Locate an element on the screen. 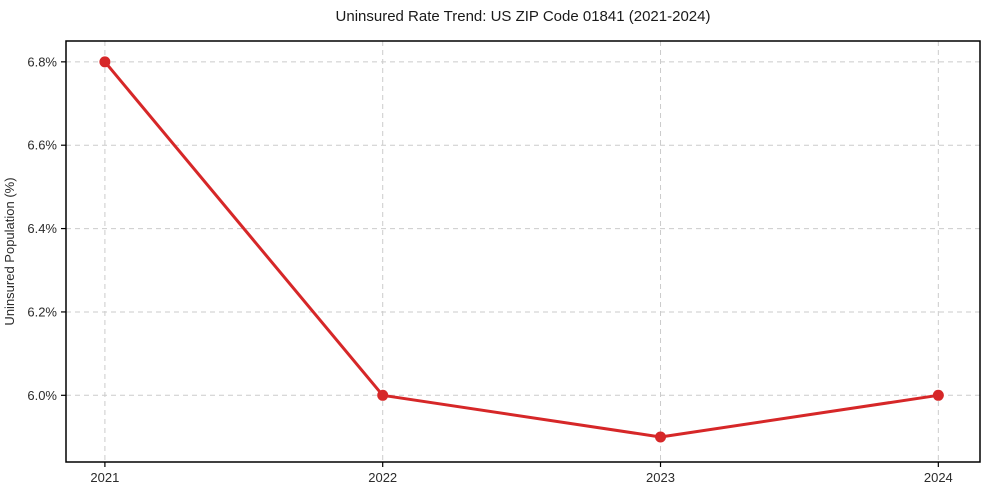 The width and height of the screenshot is (989, 490). x-tick-label: 2023 is located at coordinates (660, 477).